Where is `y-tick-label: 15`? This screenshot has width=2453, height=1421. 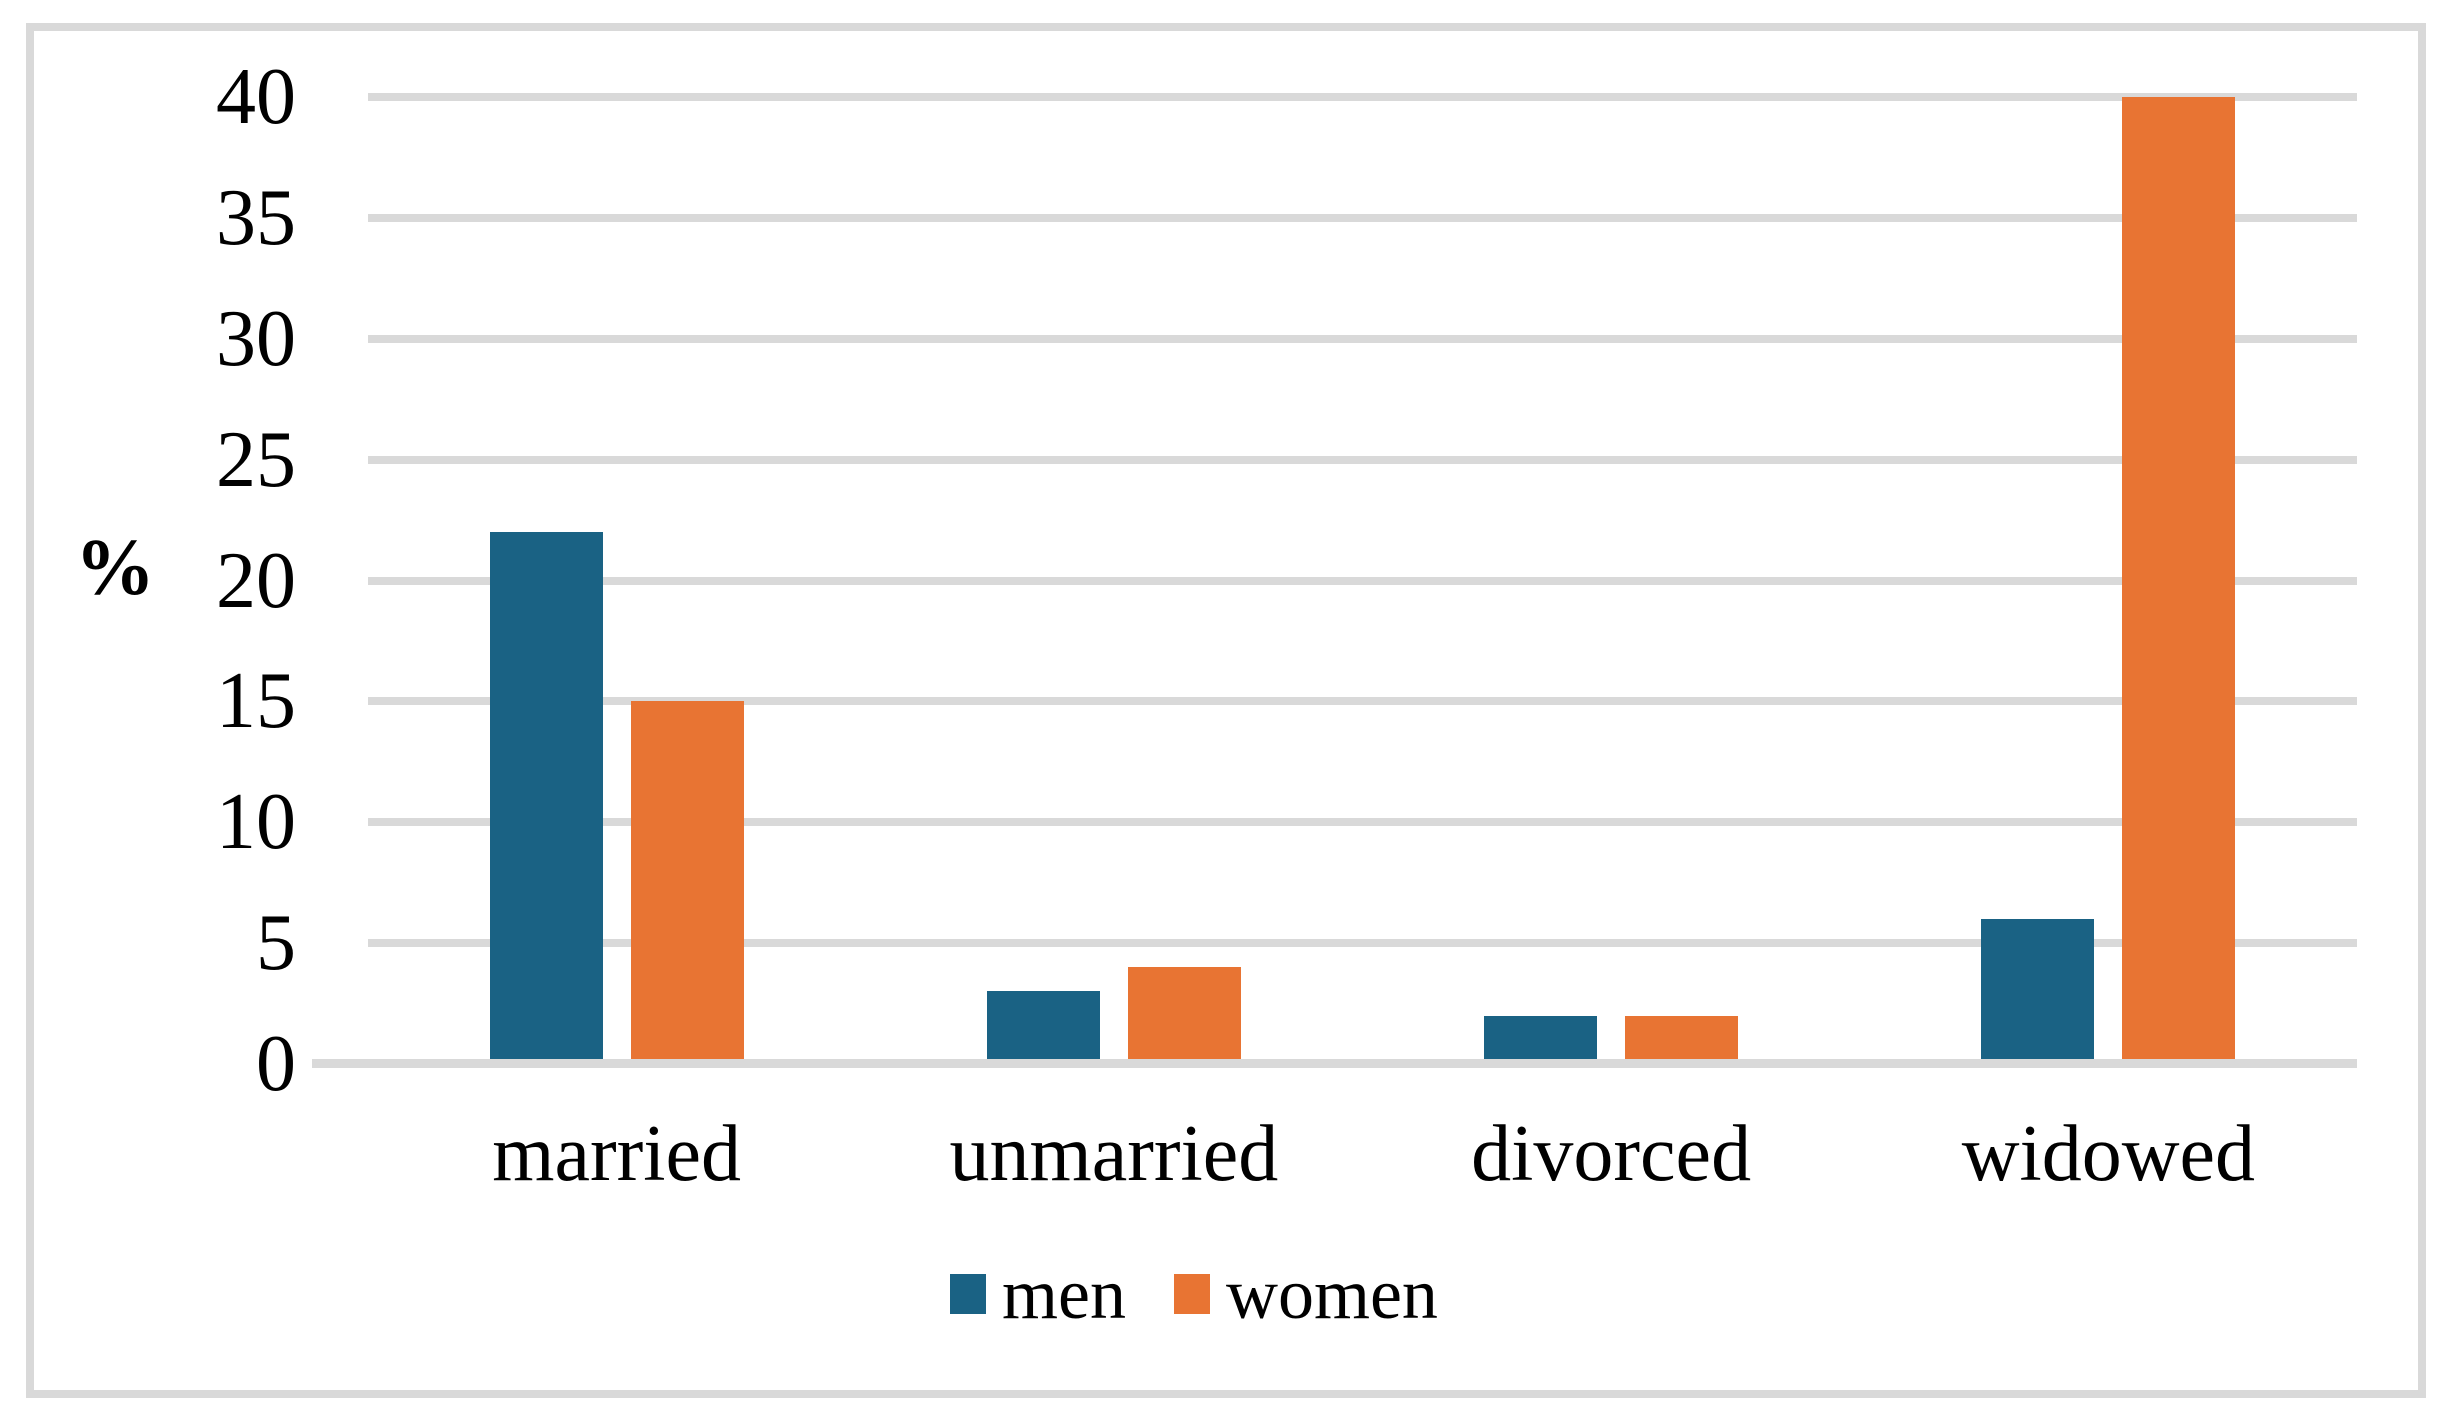 y-tick-label: 15 is located at coordinates (256, 701).